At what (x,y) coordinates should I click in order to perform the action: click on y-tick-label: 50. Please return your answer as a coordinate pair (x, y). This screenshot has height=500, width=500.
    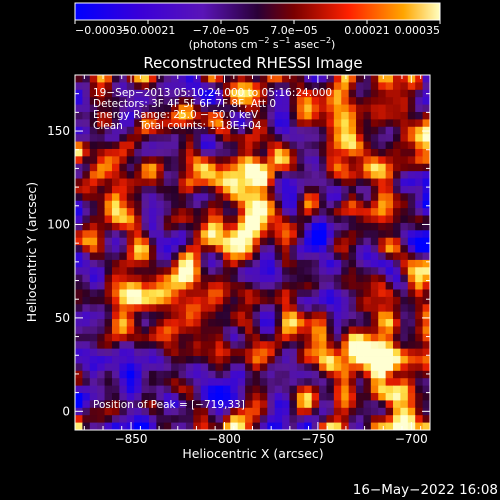
    Looking at the image, I should click on (62, 318).